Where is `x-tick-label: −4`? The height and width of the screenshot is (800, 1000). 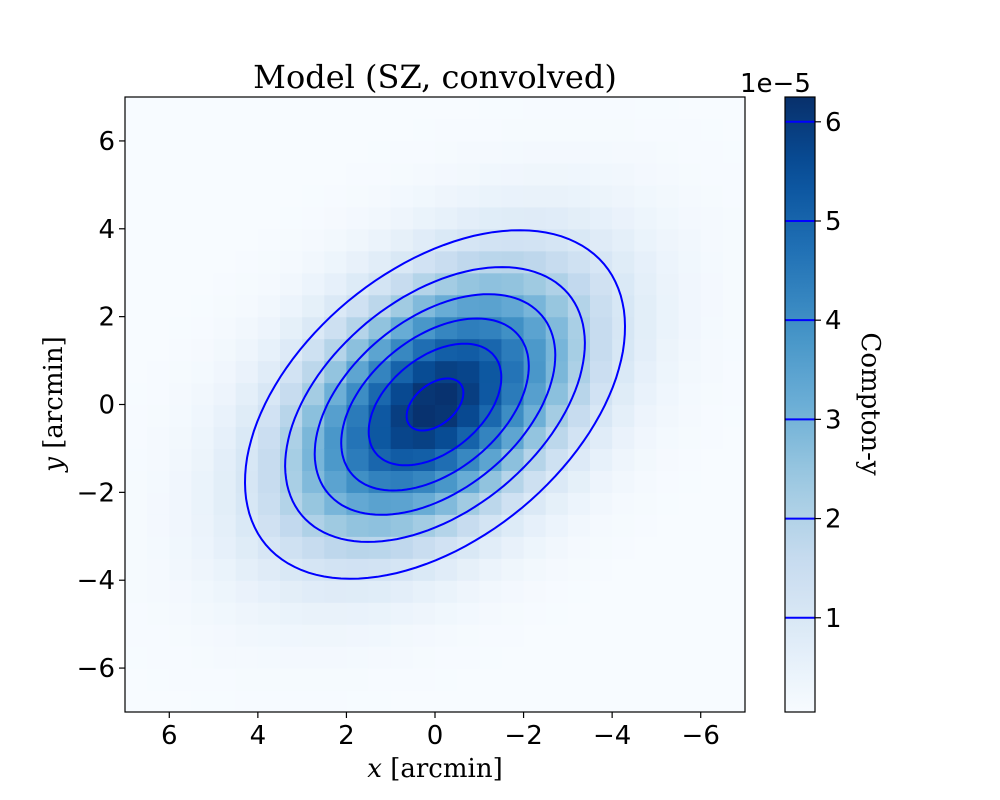
x-tick-label: −4 is located at coordinates (612, 736).